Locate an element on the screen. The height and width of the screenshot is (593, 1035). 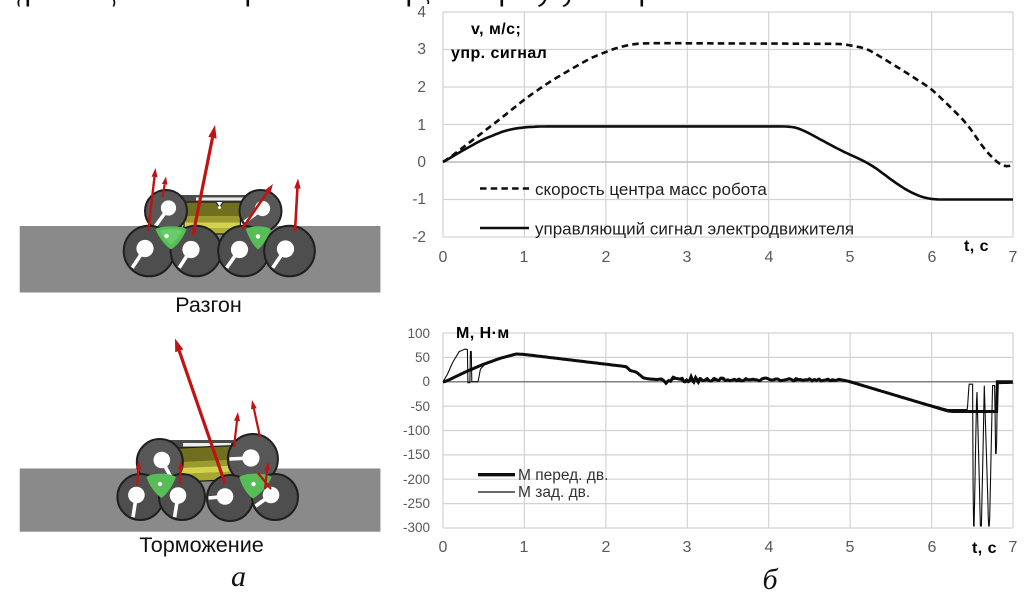
svg-text: -200 is located at coordinates (416, 479).